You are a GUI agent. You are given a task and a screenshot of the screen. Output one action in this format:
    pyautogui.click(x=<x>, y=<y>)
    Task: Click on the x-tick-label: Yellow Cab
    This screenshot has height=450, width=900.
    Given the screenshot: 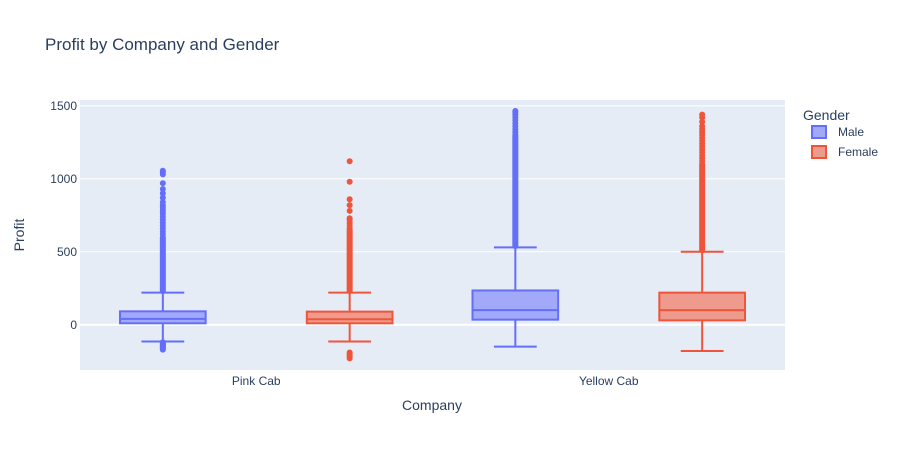 What is the action you would take?
    pyautogui.click(x=609, y=381)
    